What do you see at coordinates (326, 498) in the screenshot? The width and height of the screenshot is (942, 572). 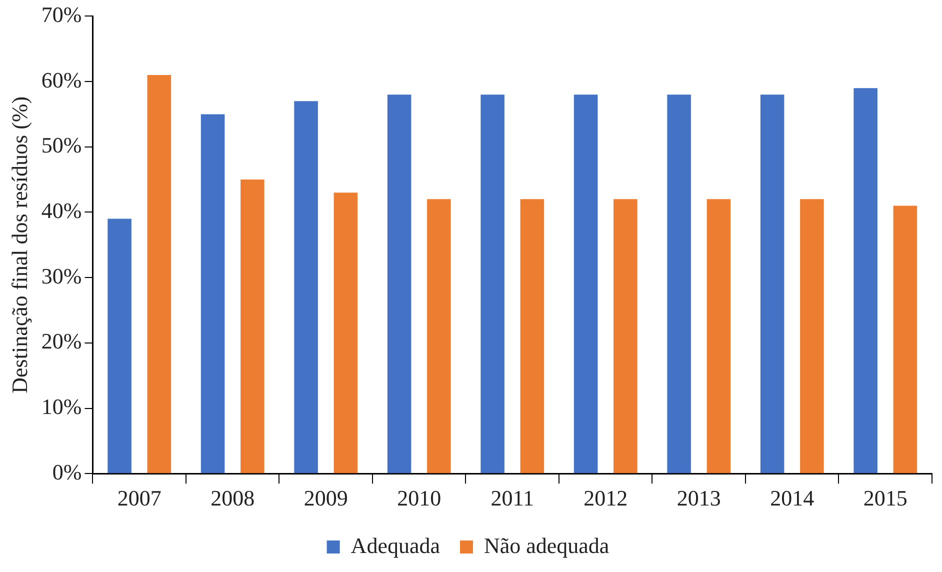 I see `x-tick-label: 2009` at bounding box center [326, 498].